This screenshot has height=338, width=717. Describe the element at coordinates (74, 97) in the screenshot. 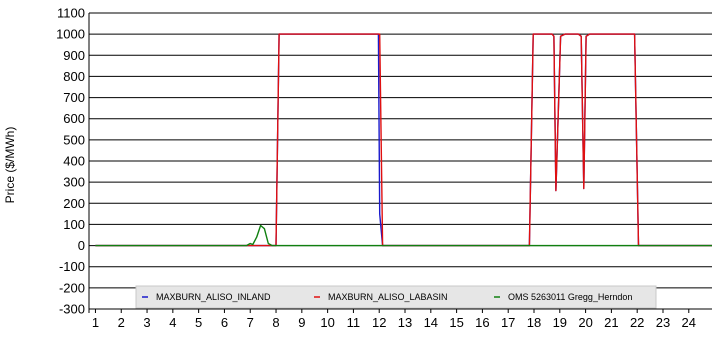

I see `y-tick-label: 700` at that location.